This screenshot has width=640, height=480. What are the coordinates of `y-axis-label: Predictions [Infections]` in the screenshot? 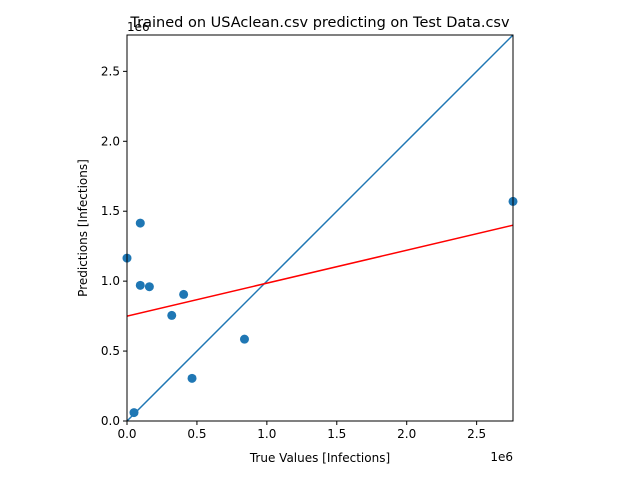 It's located at (83, 228).